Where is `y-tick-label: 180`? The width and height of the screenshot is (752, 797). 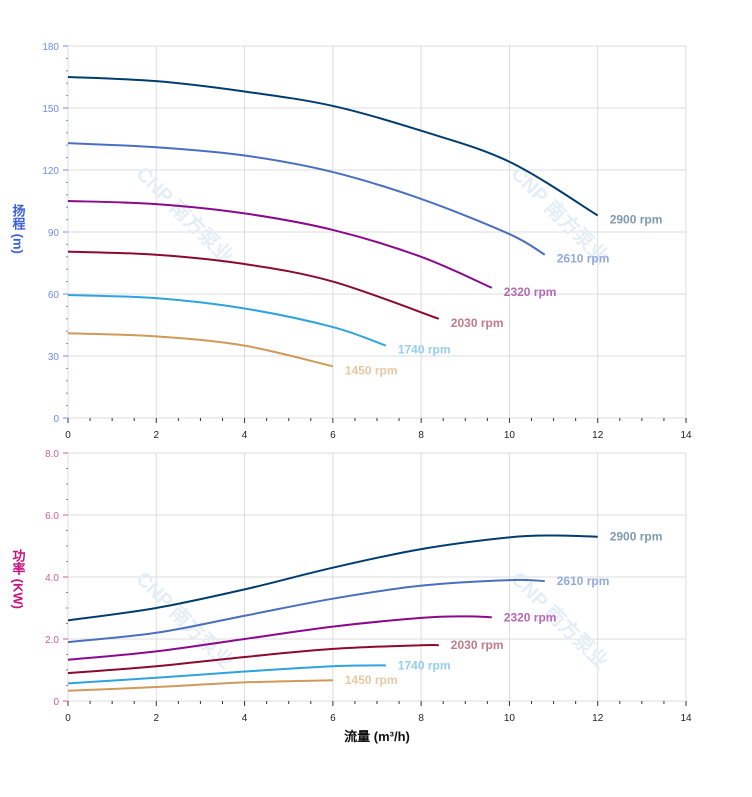 y-tick-label: 180 is located at coordinates (50, 47).